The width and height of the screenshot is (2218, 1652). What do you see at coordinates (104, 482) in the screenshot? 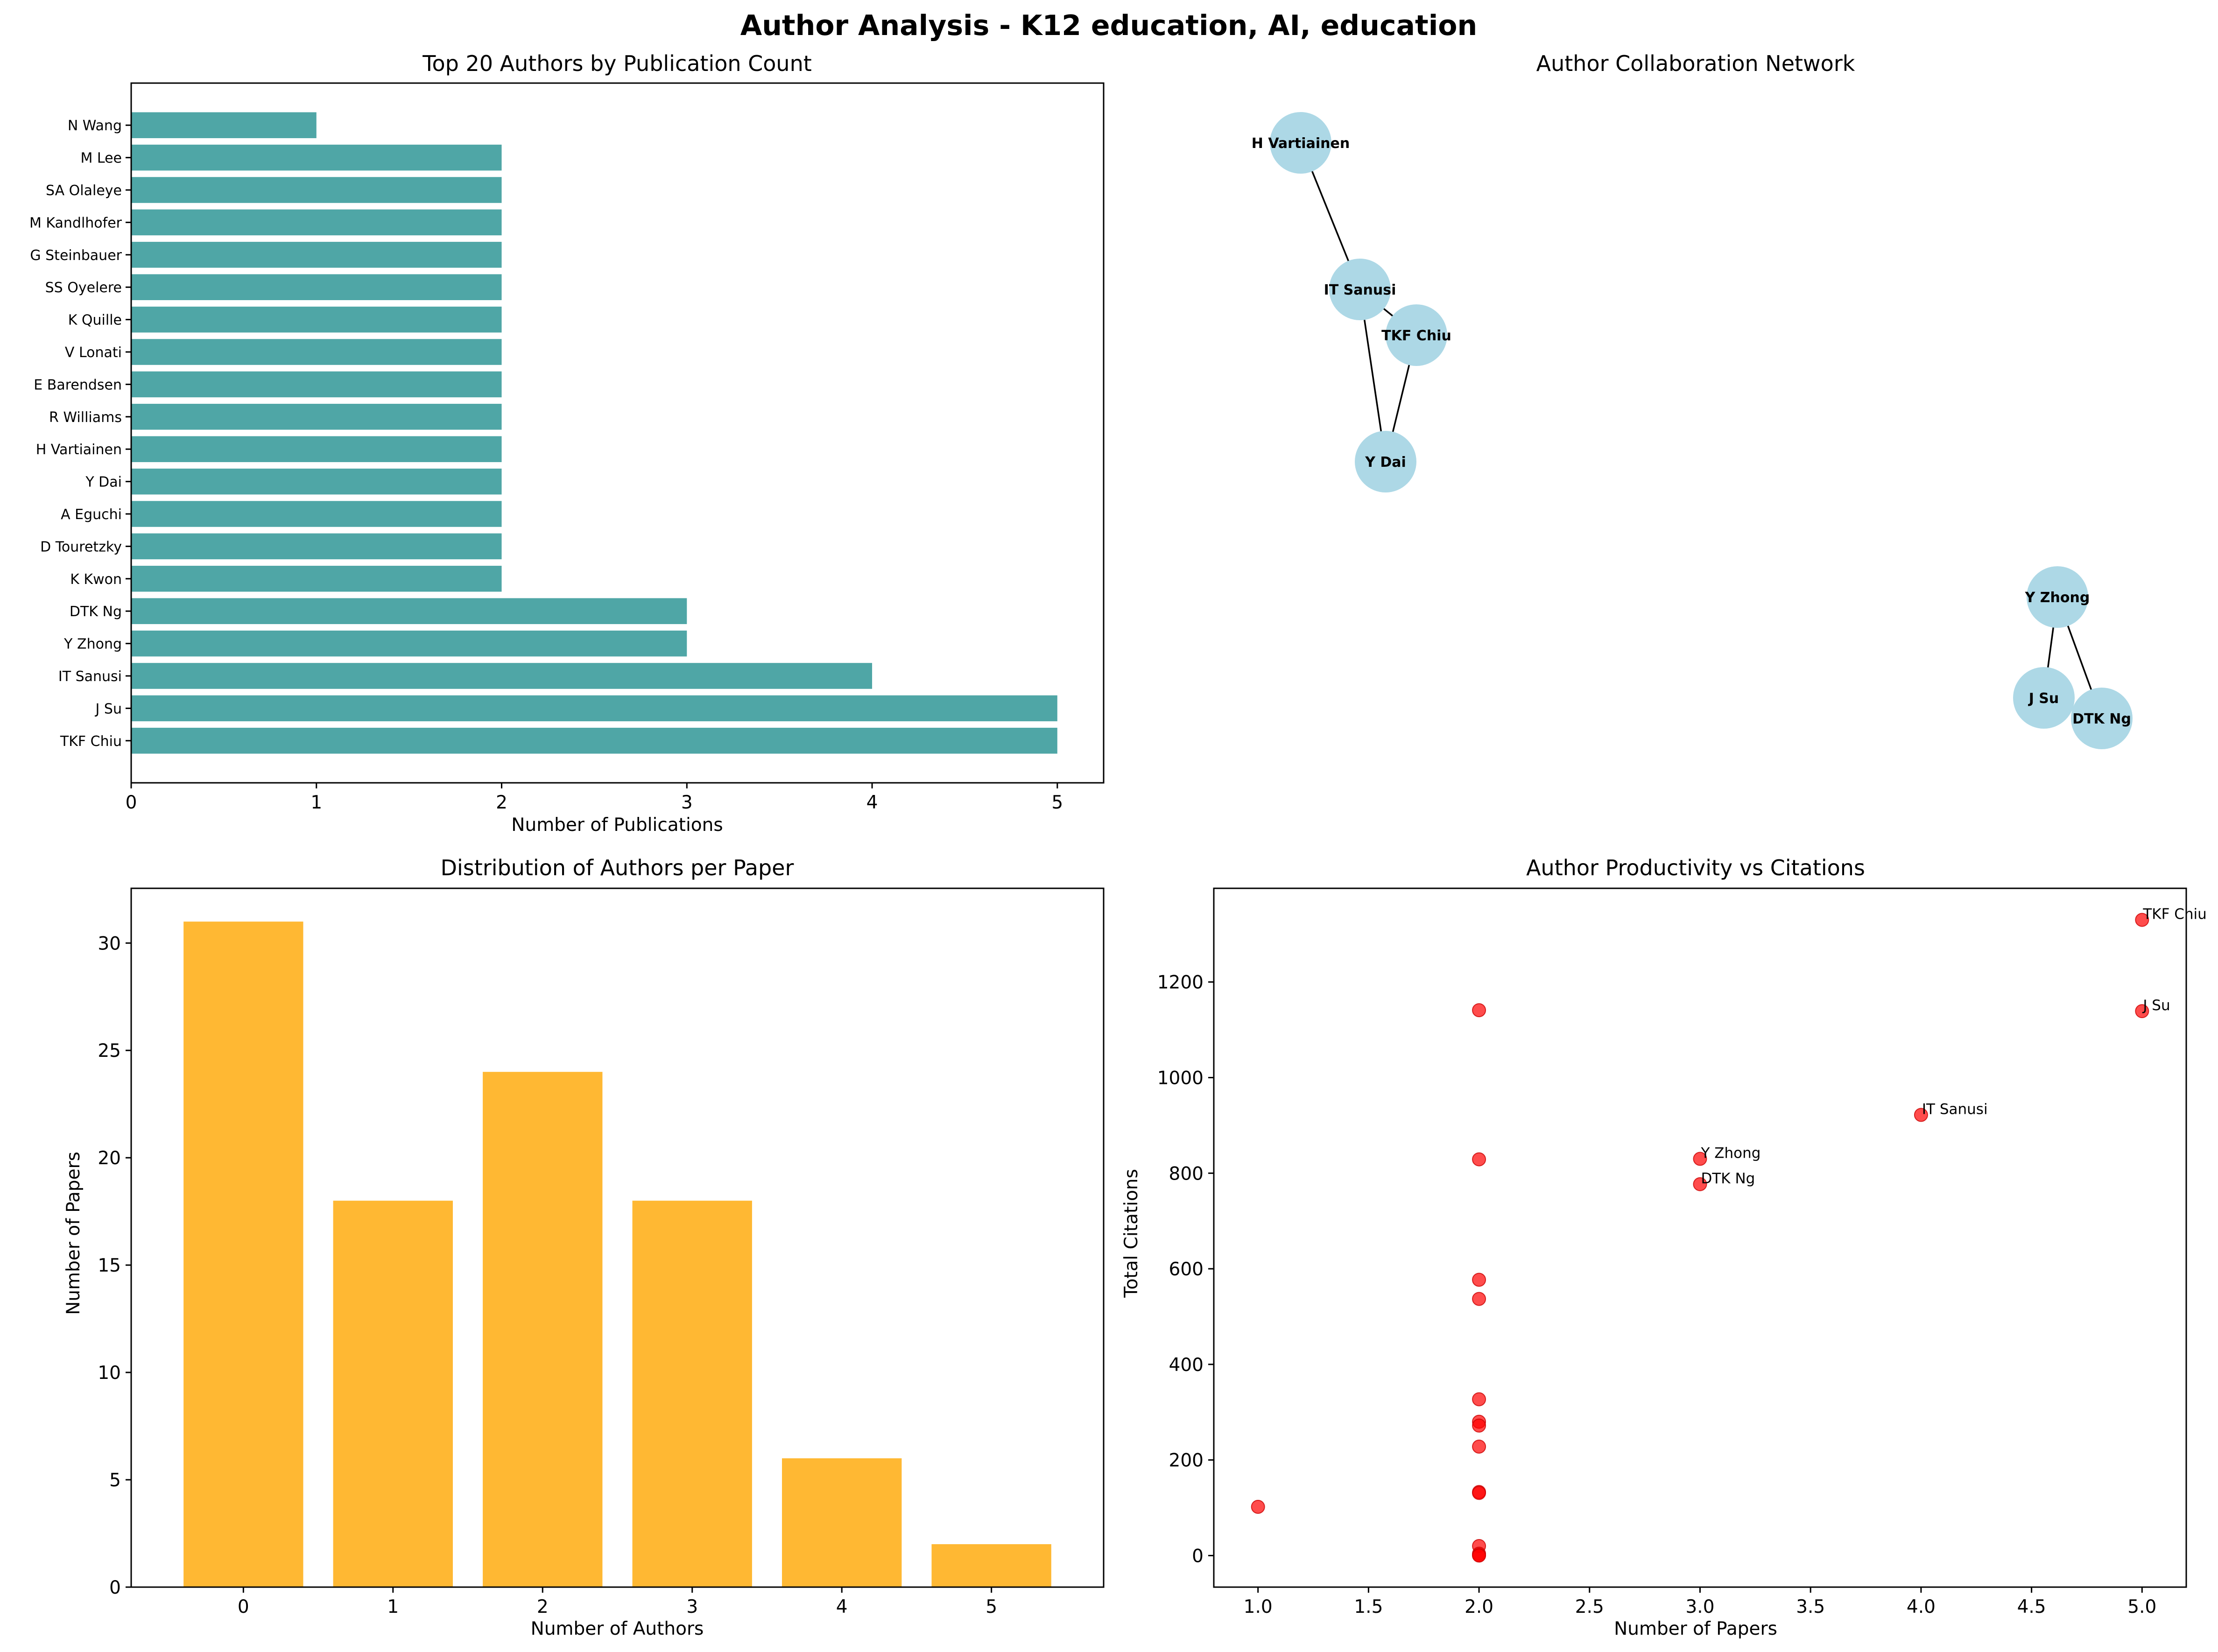
I see `author-tick-label: Y Dai` at bounding box center [104, 482].